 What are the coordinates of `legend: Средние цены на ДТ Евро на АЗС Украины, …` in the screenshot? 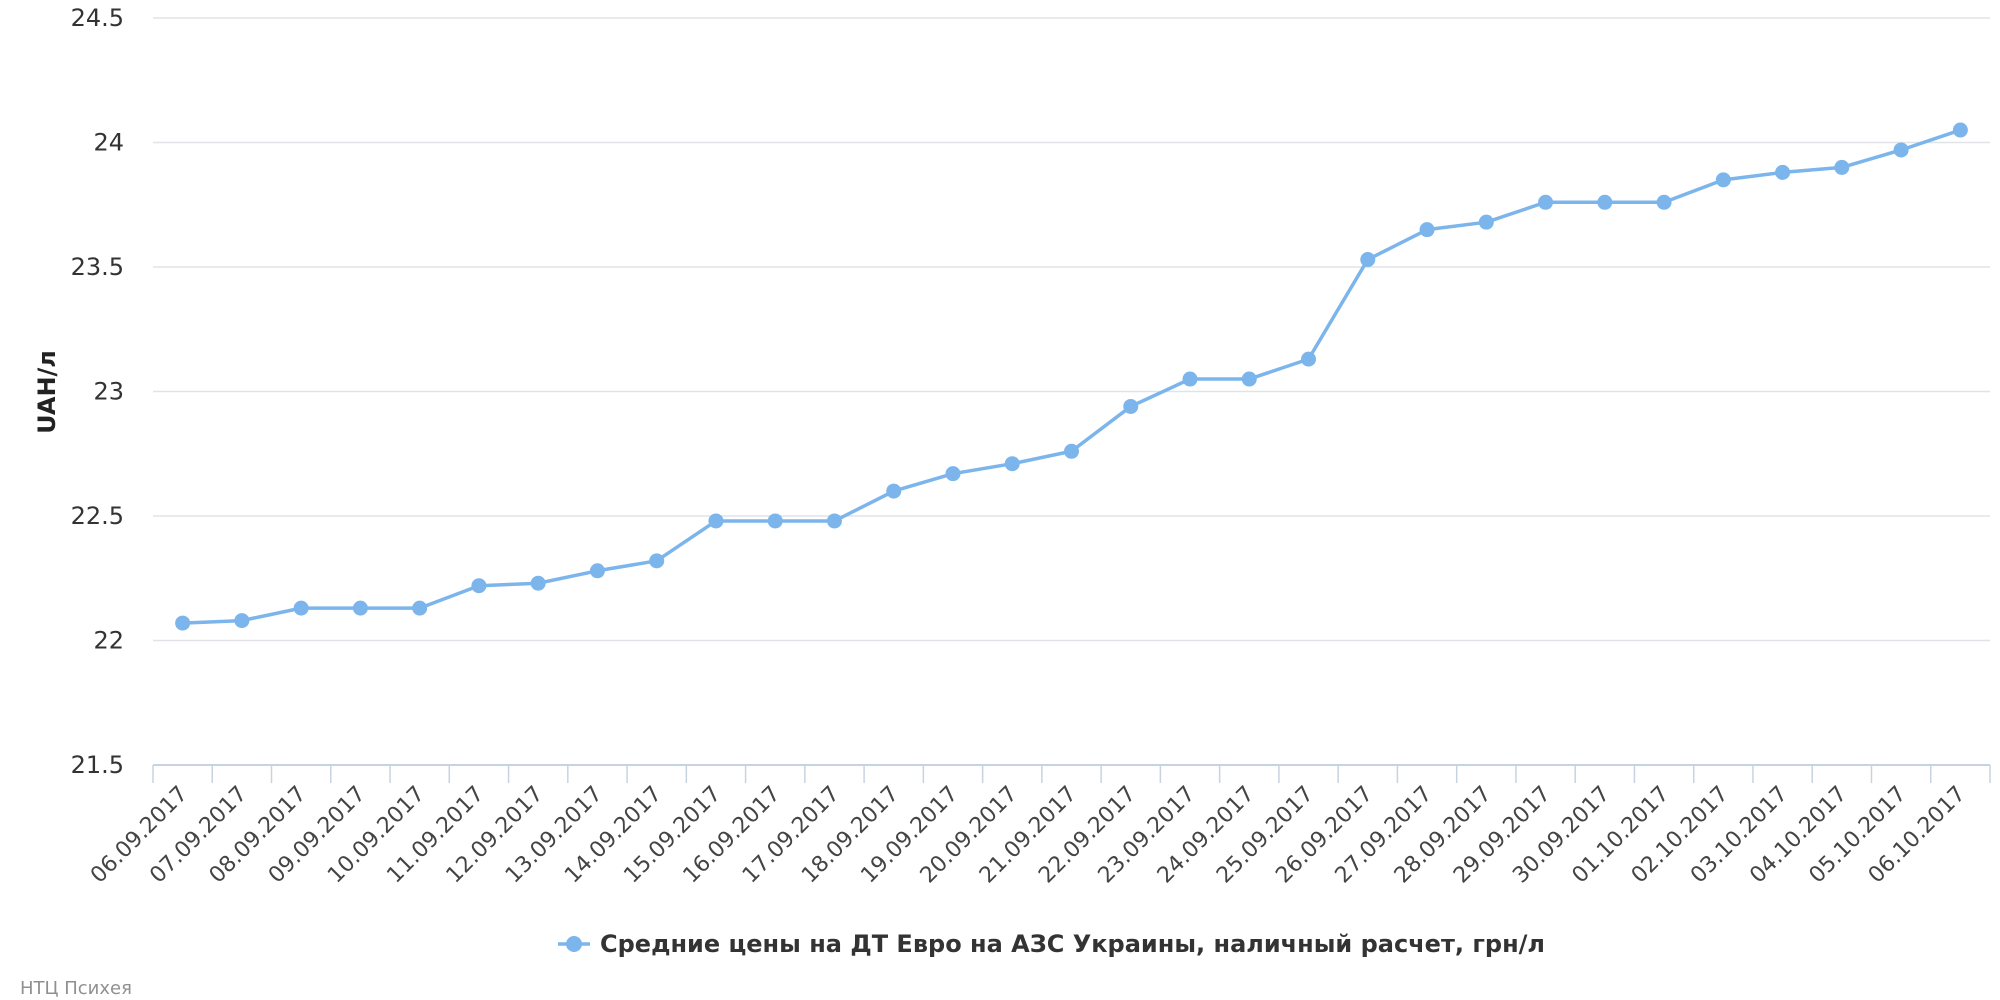 It's located at (1051, 944).